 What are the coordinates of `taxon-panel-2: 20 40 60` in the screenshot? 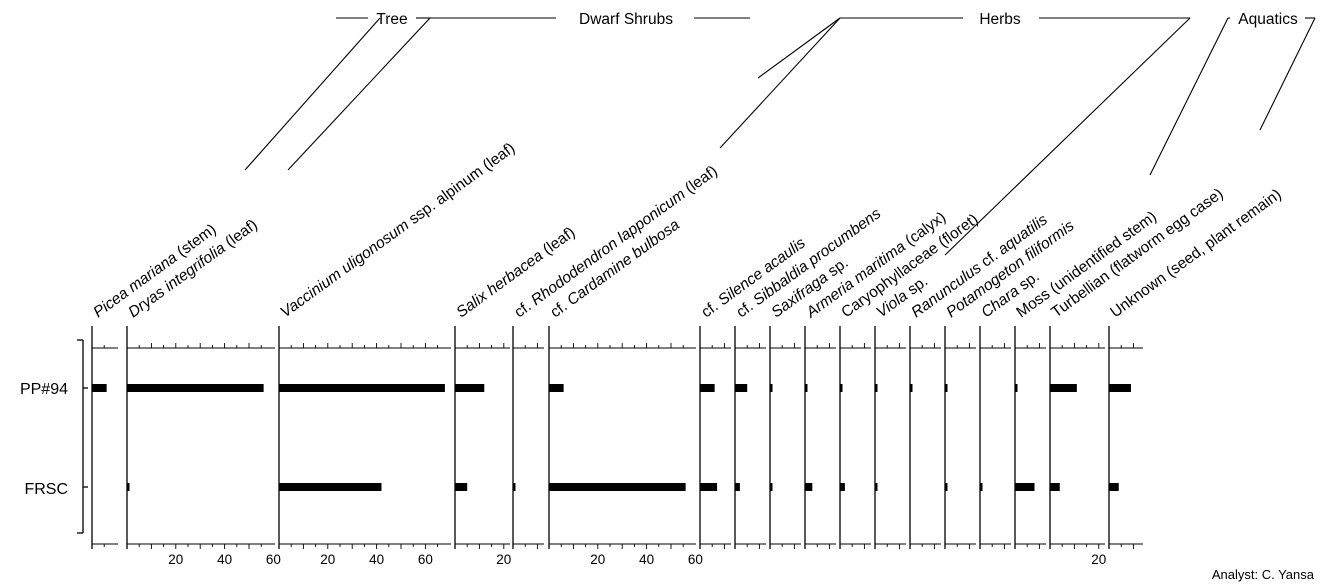 It's located at (364, 446).